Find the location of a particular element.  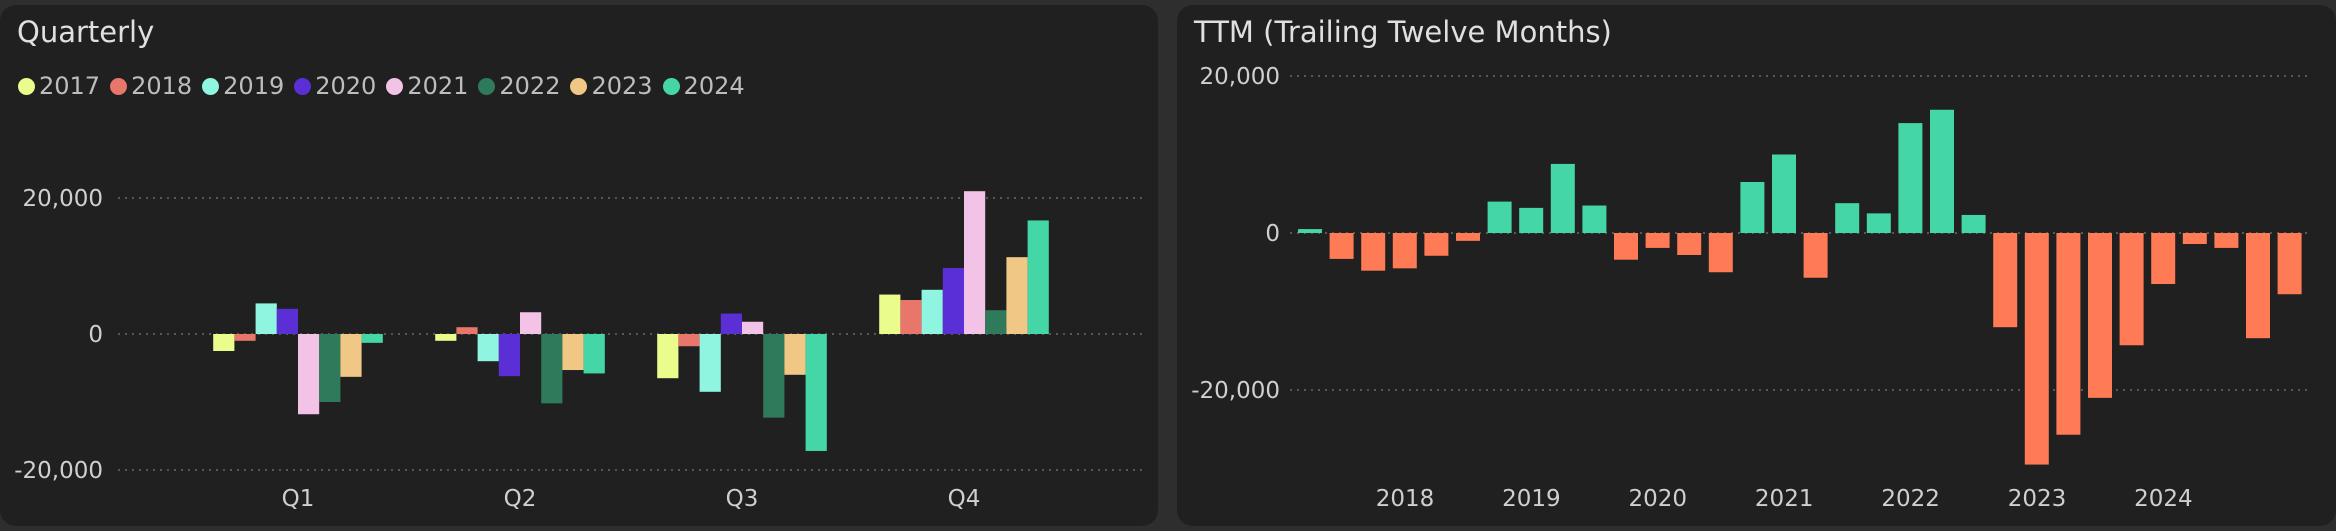

legend-item-2022: 2022 is located at coordinates (519, 86).